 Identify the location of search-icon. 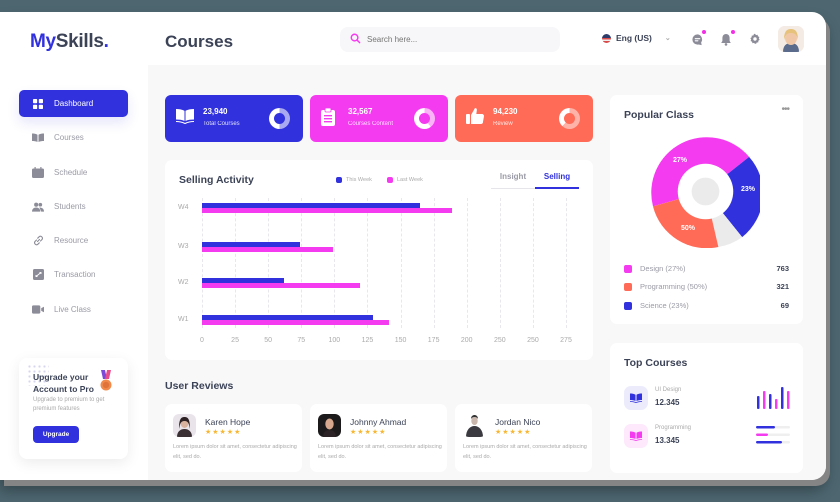
(355, 40).